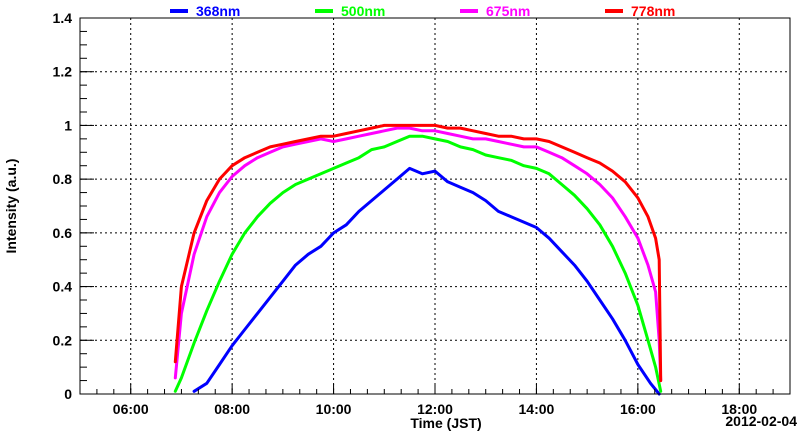 Image resolution: width=800 pixels, height=434 pixels. What do you see at coordinates (508, 11) in the screenshot?
I see `legend-label-675nm: 675nm` at bounding box center [508, 11].